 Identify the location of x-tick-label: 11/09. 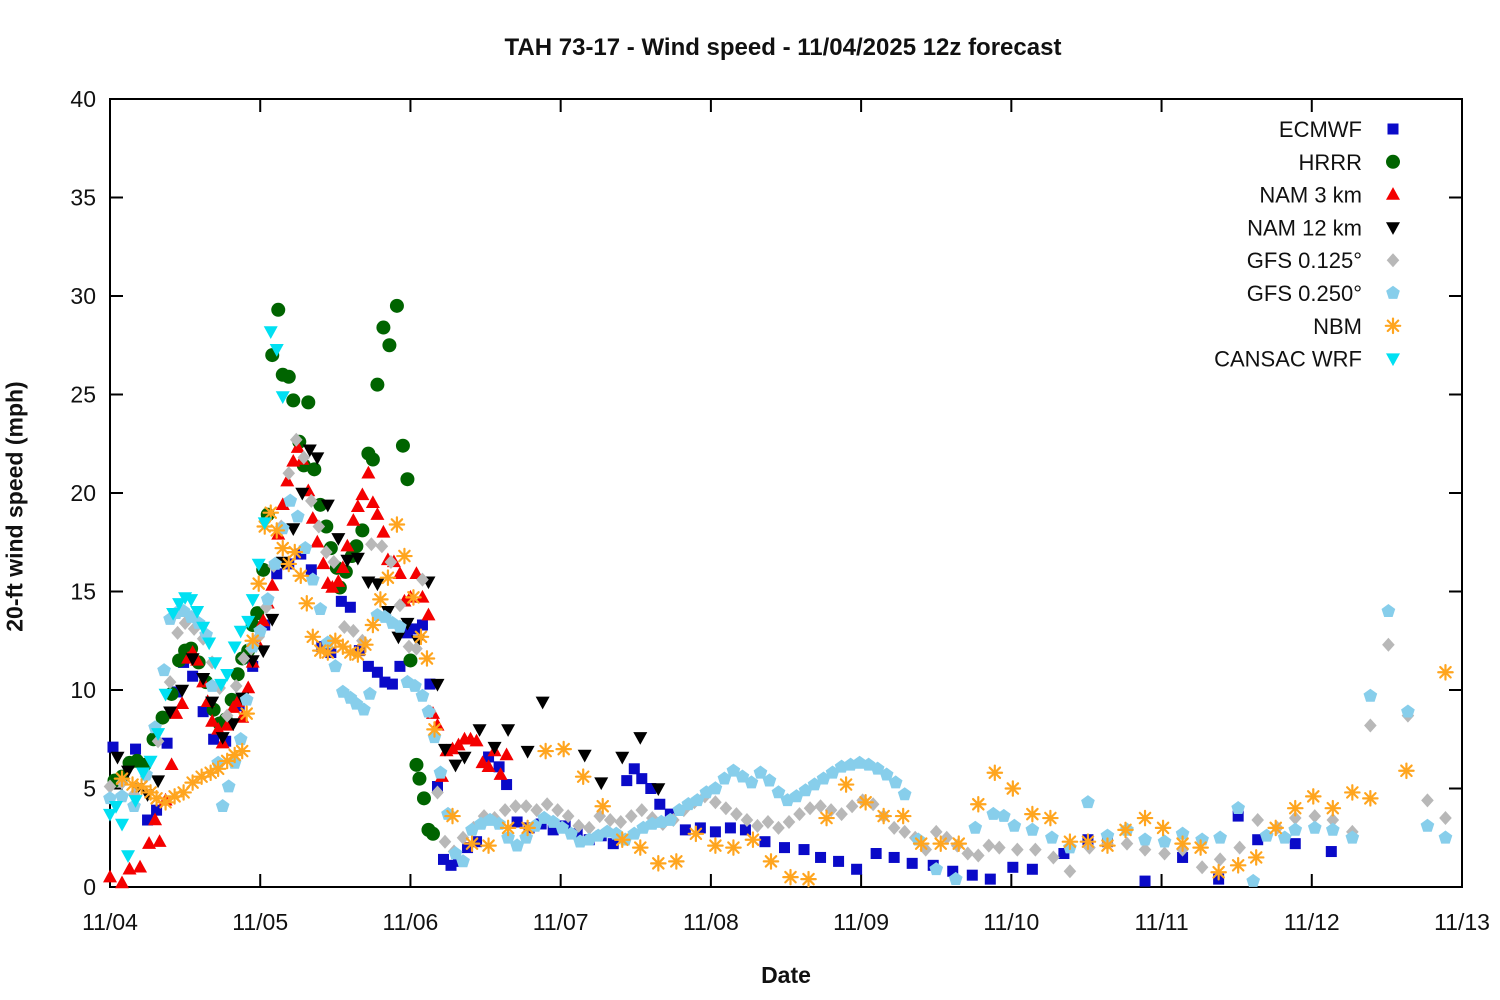
(861, 922).